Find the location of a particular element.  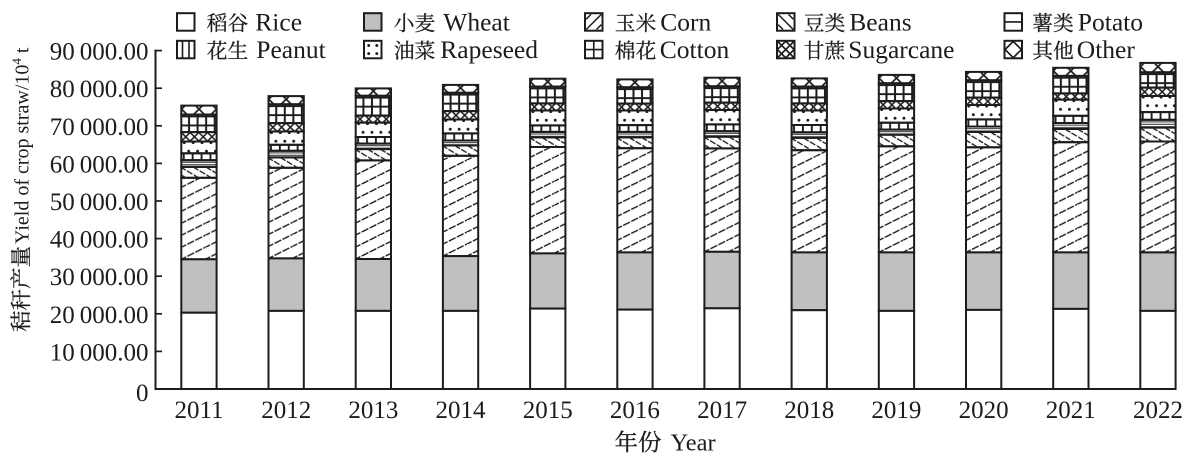

svg-text: Year is located at coordinates (693, 443).